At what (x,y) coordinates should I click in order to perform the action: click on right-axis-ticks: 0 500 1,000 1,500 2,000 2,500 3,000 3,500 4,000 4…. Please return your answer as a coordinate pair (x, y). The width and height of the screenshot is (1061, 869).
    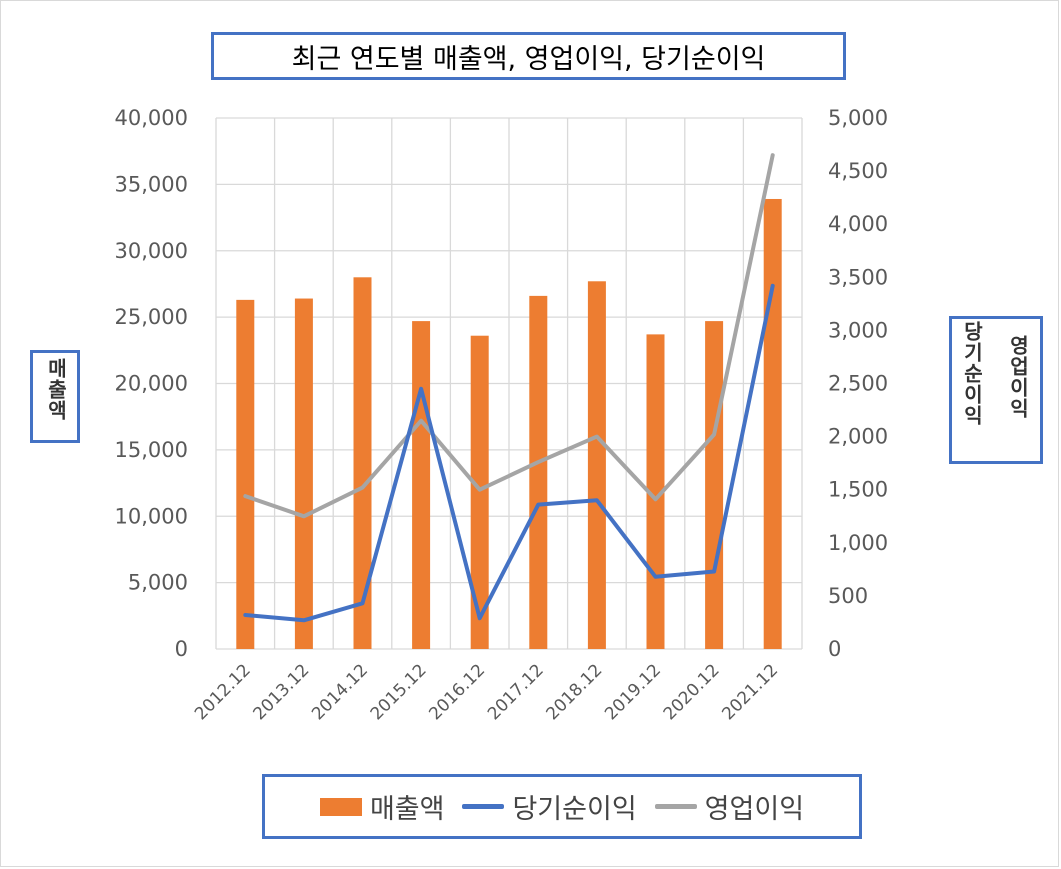
    Looking at the image, I should click on (858, 383).